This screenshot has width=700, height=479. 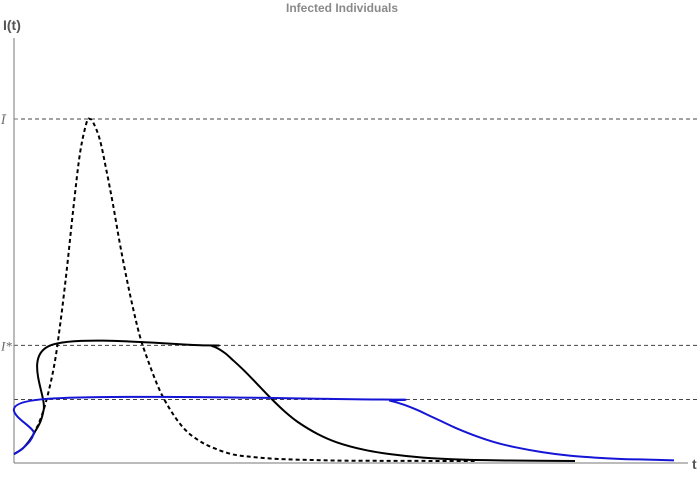 I want to click on y-axis-label: I(t), so click(x=12, y=25).